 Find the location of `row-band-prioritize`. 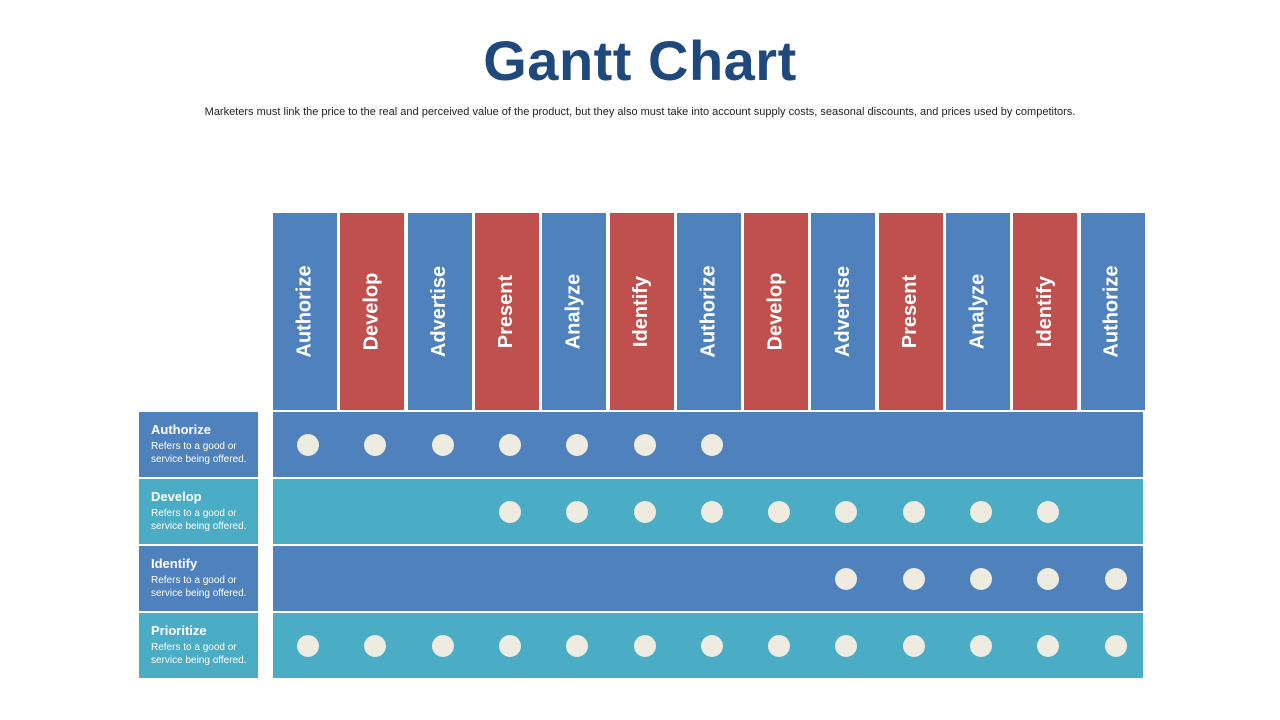

row-band-prioritize is located at coordinates (708, 645).